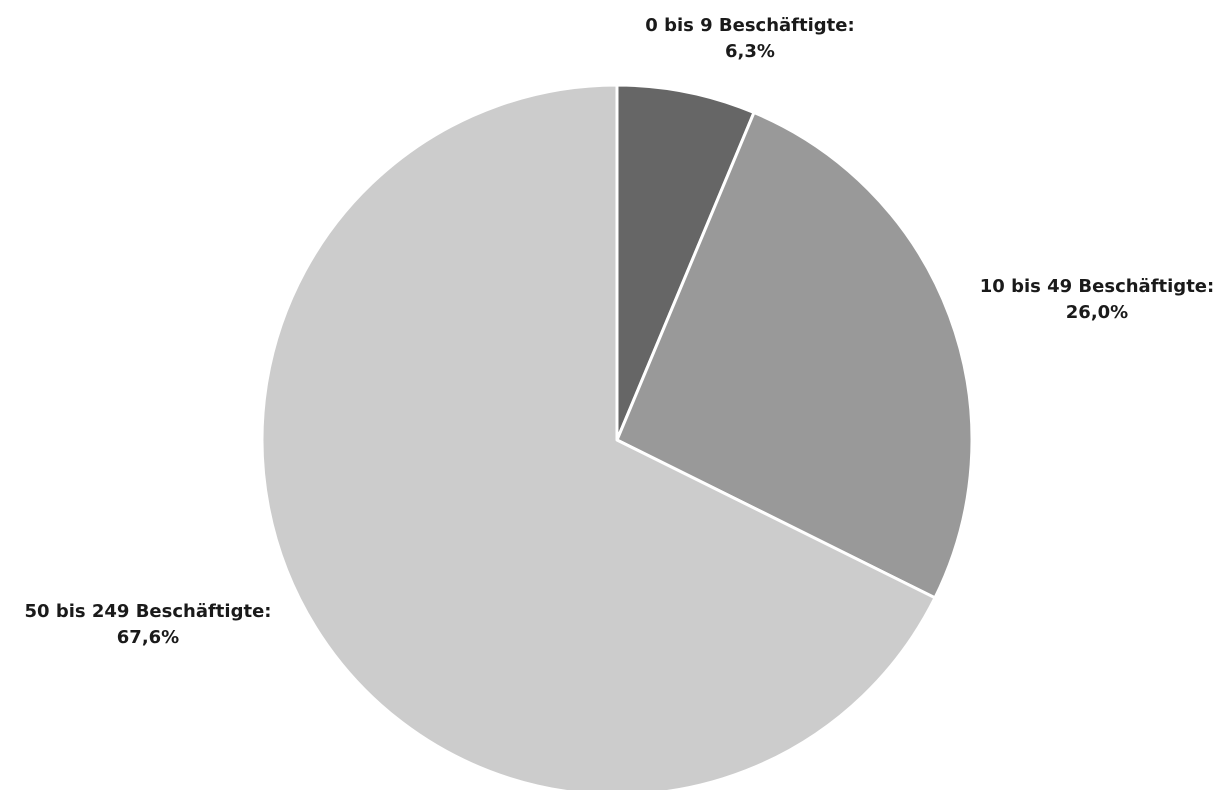  Describe the element at coordinates (749, 25) in the screenshot. I see `slice-category-label: 0 bis 9 Beschäftigte:` at that location.